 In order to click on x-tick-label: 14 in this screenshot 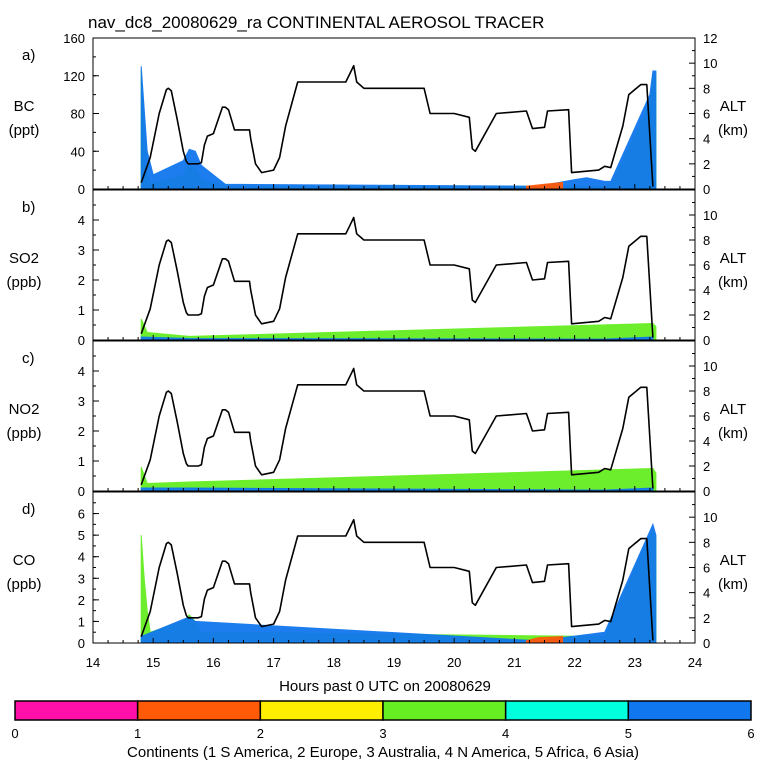, I will do `click(93, 662)`.